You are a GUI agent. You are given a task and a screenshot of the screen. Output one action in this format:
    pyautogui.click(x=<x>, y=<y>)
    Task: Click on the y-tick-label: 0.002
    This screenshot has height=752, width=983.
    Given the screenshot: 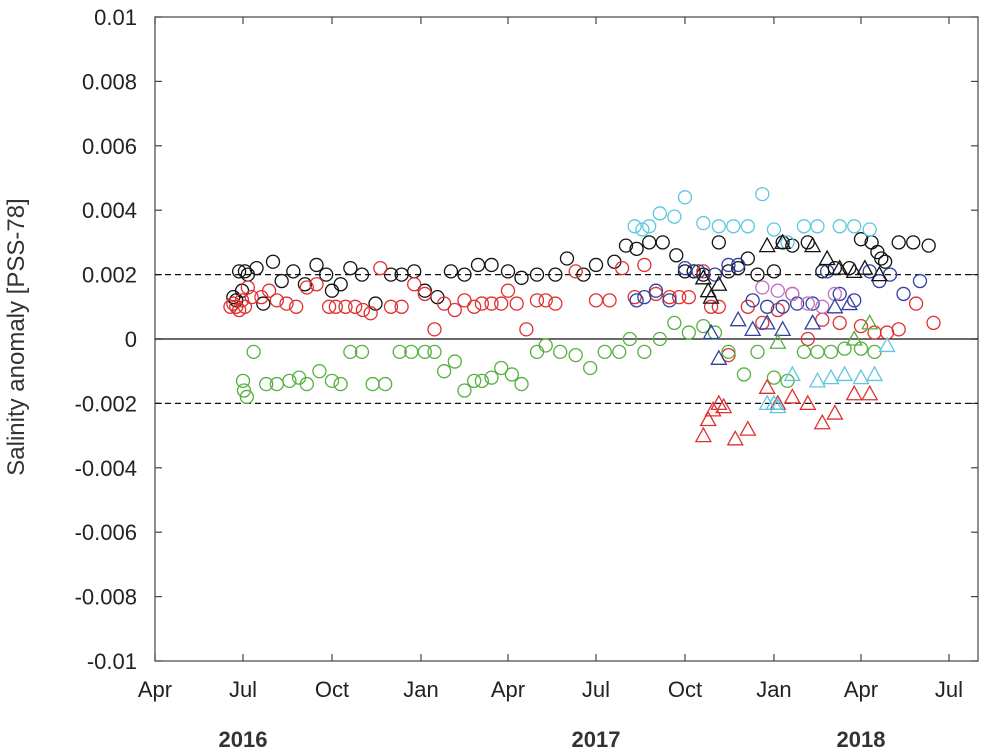 What is the action you would take?
    pyautogui.click(x=109, y=275)
    